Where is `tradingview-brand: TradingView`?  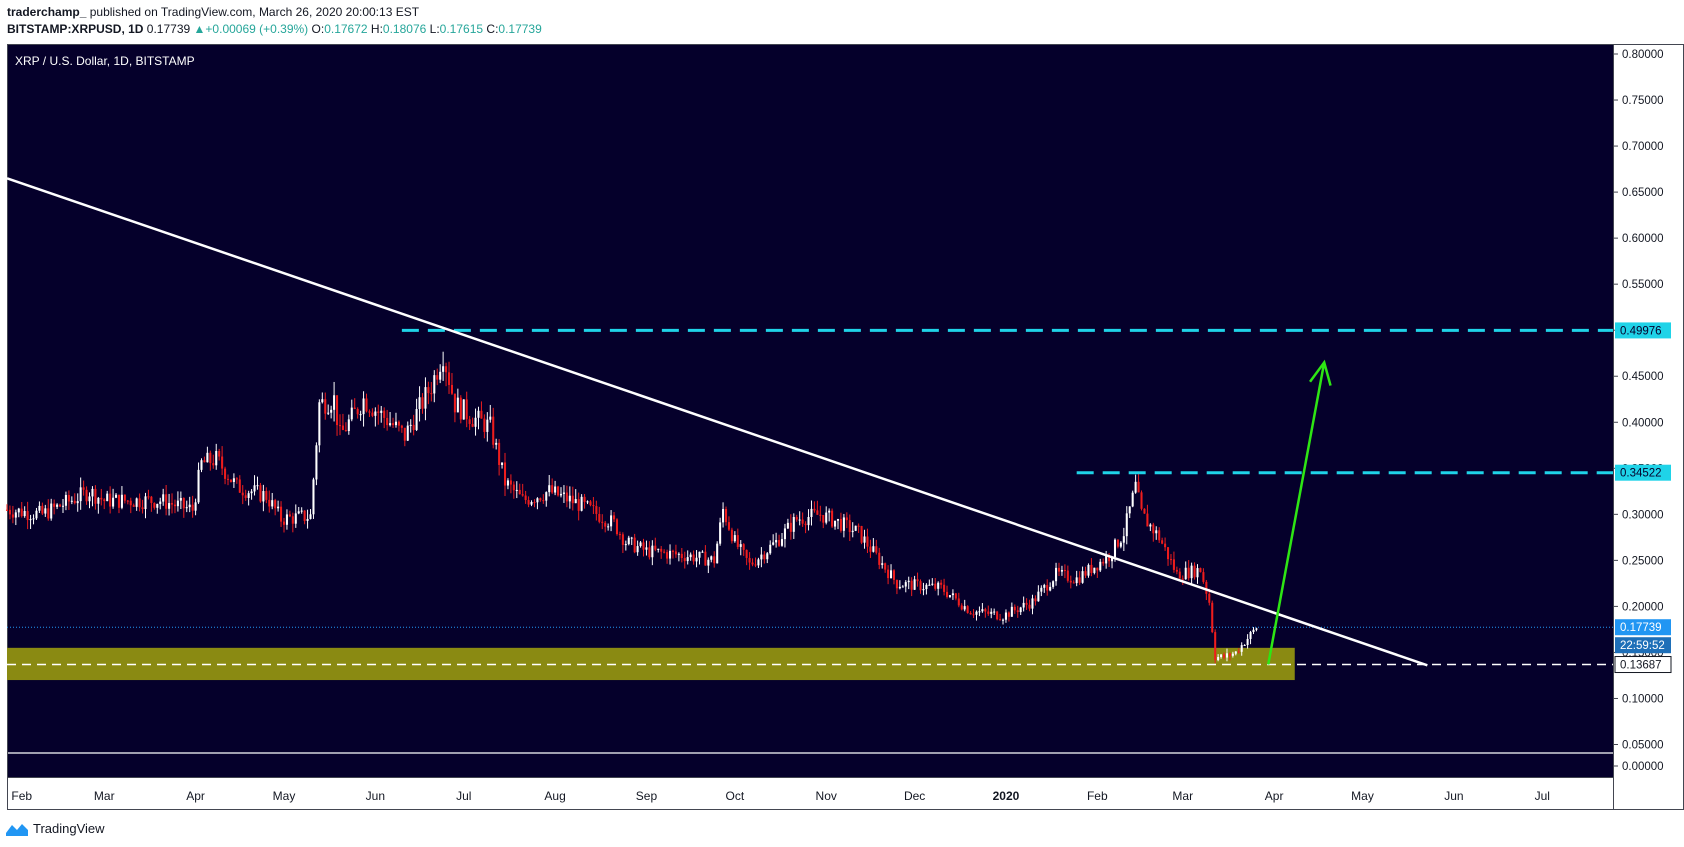 tradingview-brand: TradingView is located at coordinates (69, 828).